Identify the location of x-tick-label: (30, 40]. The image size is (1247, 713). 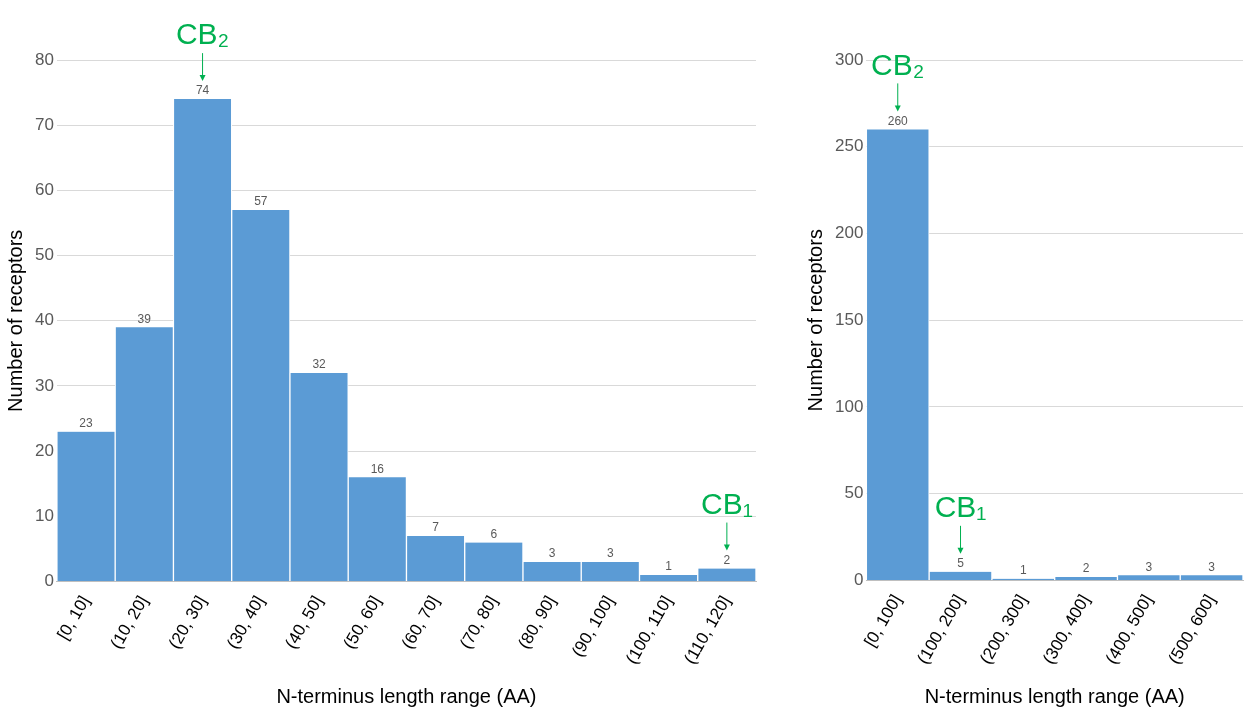
(246, 622).